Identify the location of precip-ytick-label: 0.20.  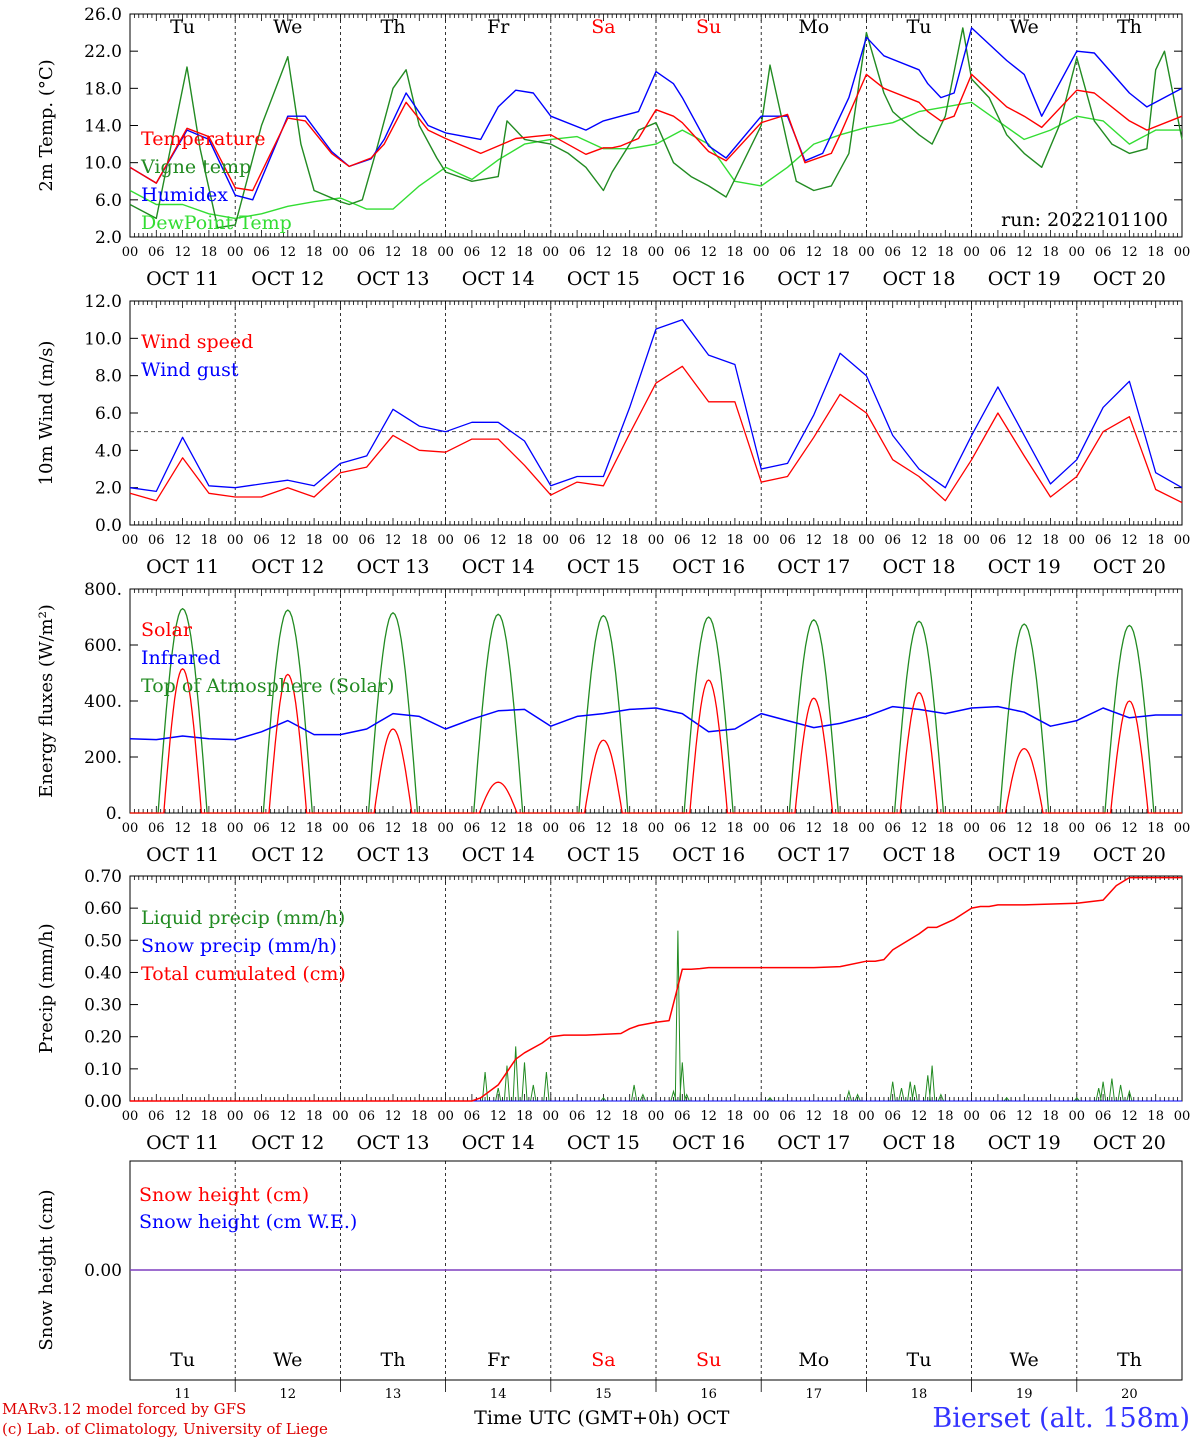
(103, 1038).